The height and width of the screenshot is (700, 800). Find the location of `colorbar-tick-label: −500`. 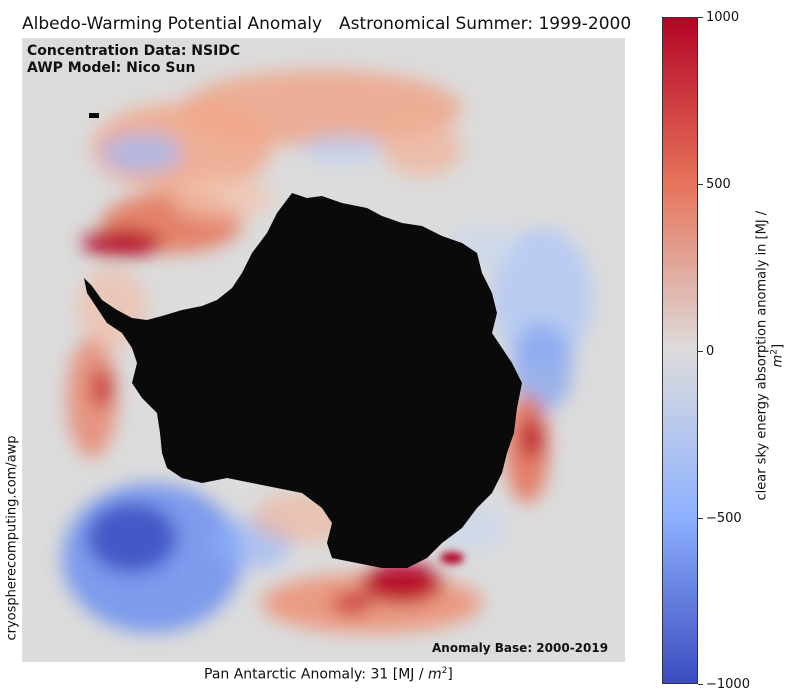

colorbar-tick-label: −500 is located at coordinates (724, 518).